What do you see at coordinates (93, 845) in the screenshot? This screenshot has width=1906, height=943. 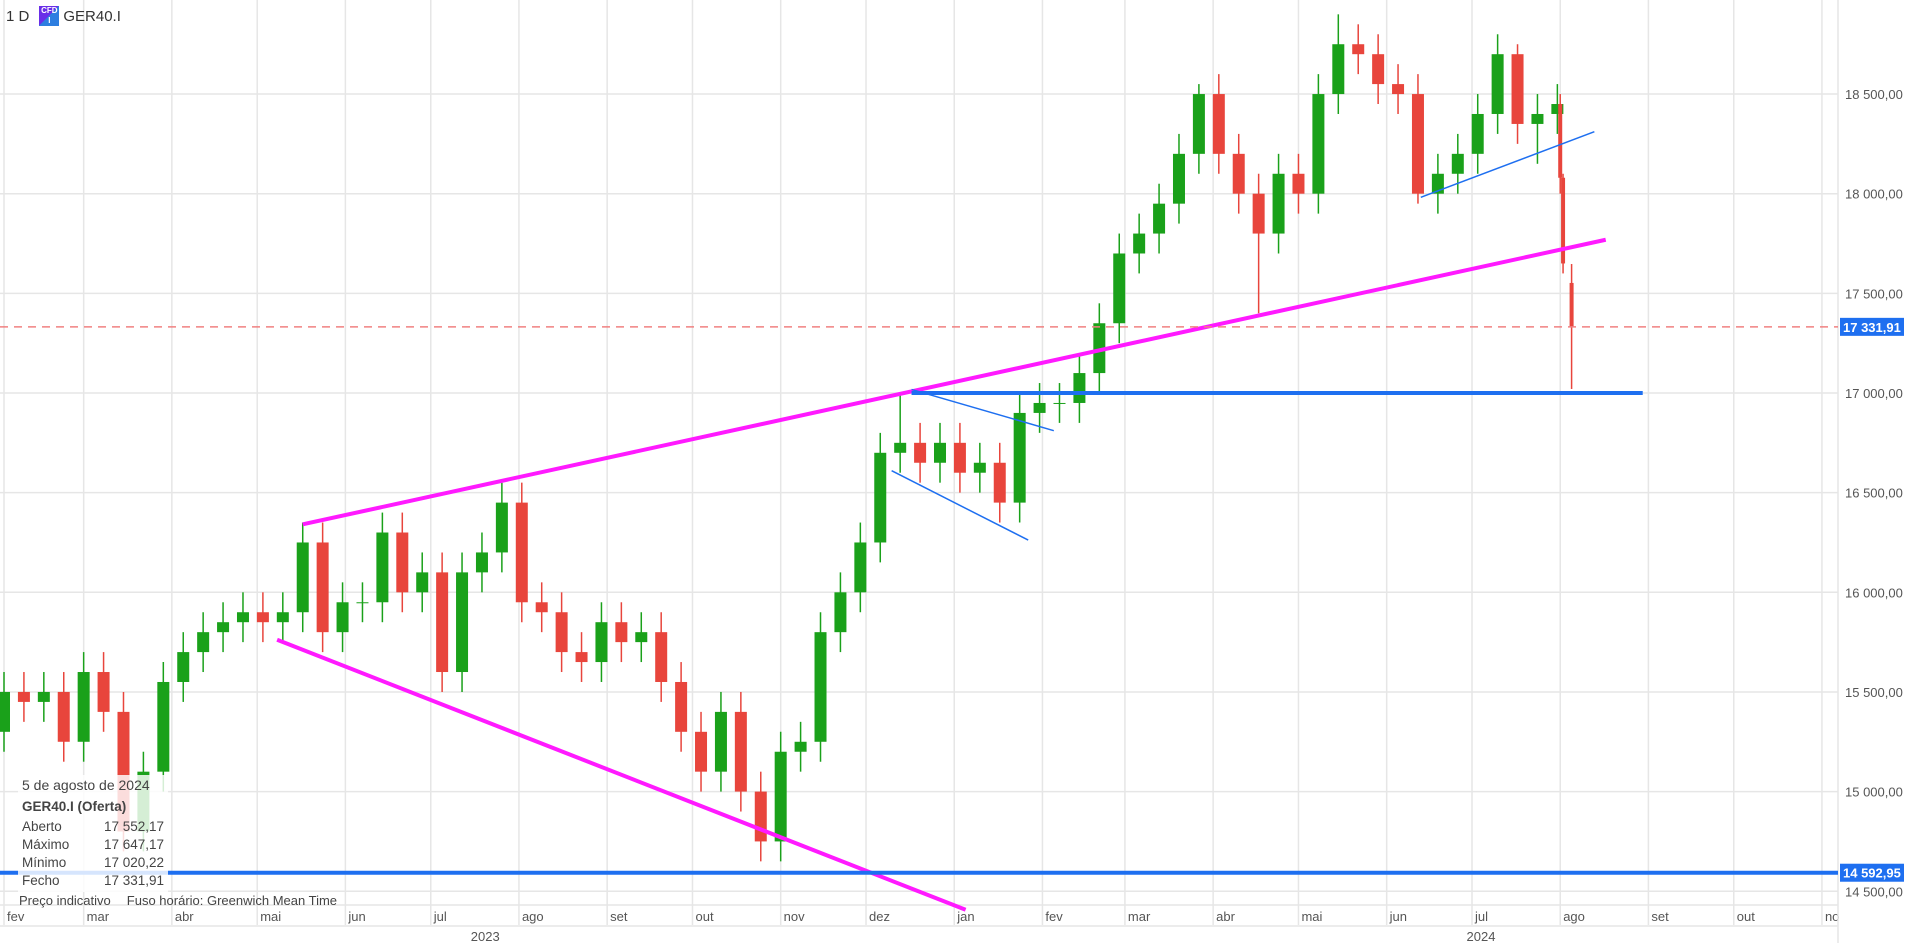 I see `info-row-high: Máximo 17 647,17` at bounding box center [93, 845].